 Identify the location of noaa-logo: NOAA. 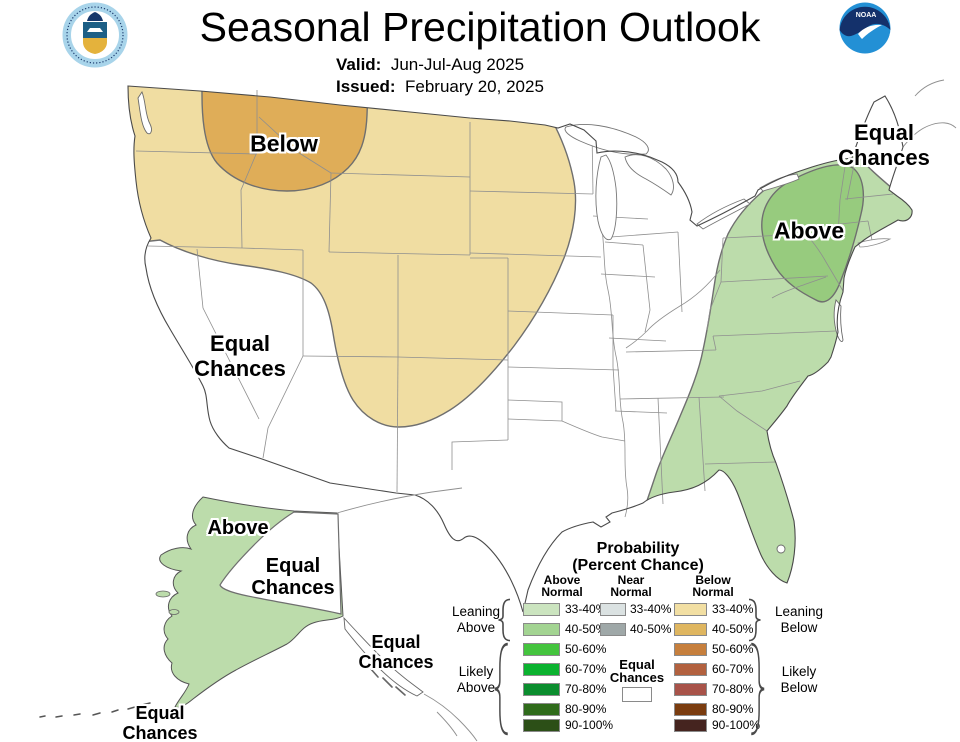
(865, 28).